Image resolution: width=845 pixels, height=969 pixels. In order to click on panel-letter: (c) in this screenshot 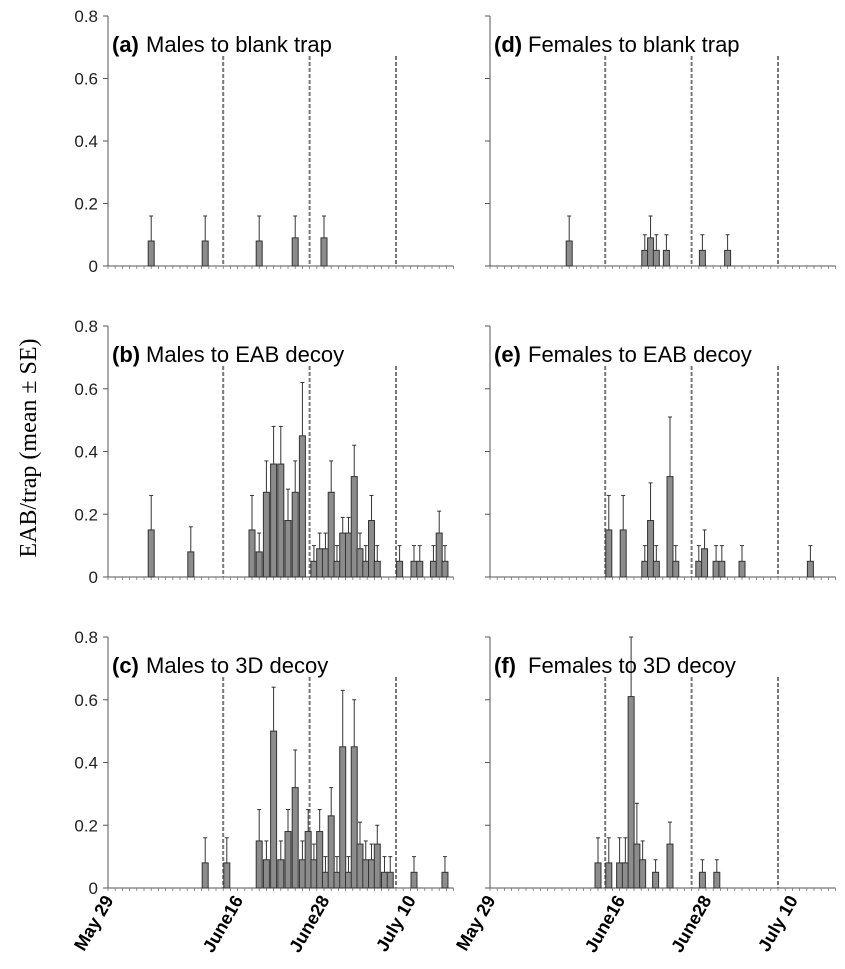, I will do `click(125, 665)`.